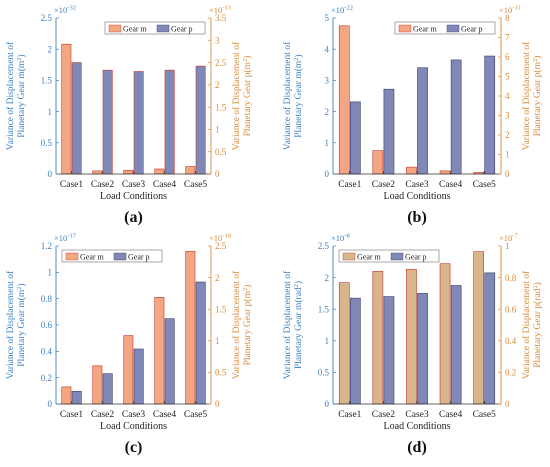  Describe the element at coordinates (507, 96) in the screenshot. I see `right-tick-label: 4` at that location.